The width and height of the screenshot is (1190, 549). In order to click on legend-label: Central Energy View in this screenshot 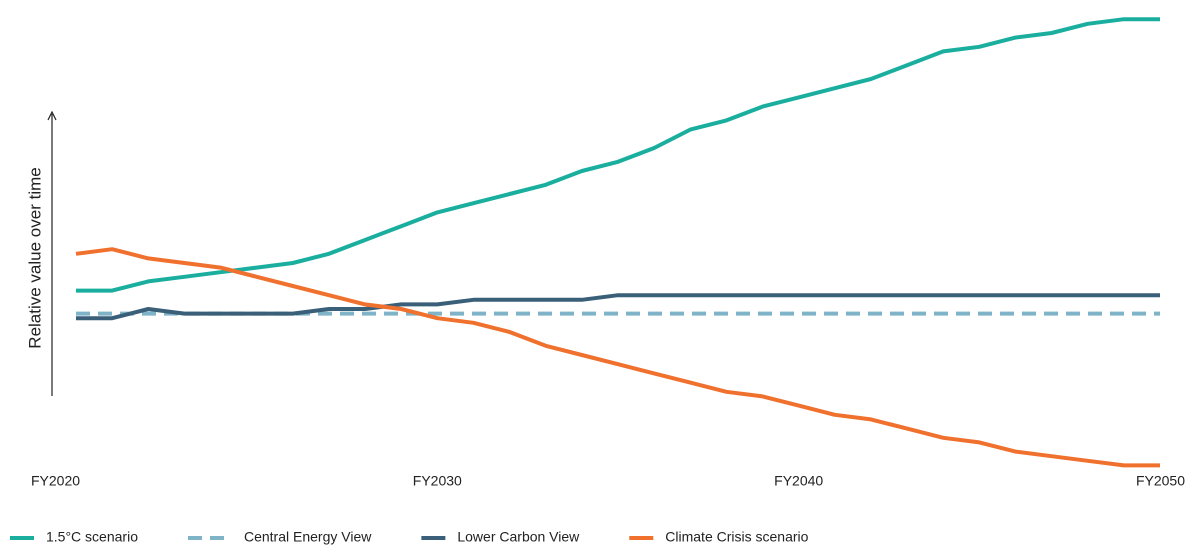, I will do `click(308, 537)`.